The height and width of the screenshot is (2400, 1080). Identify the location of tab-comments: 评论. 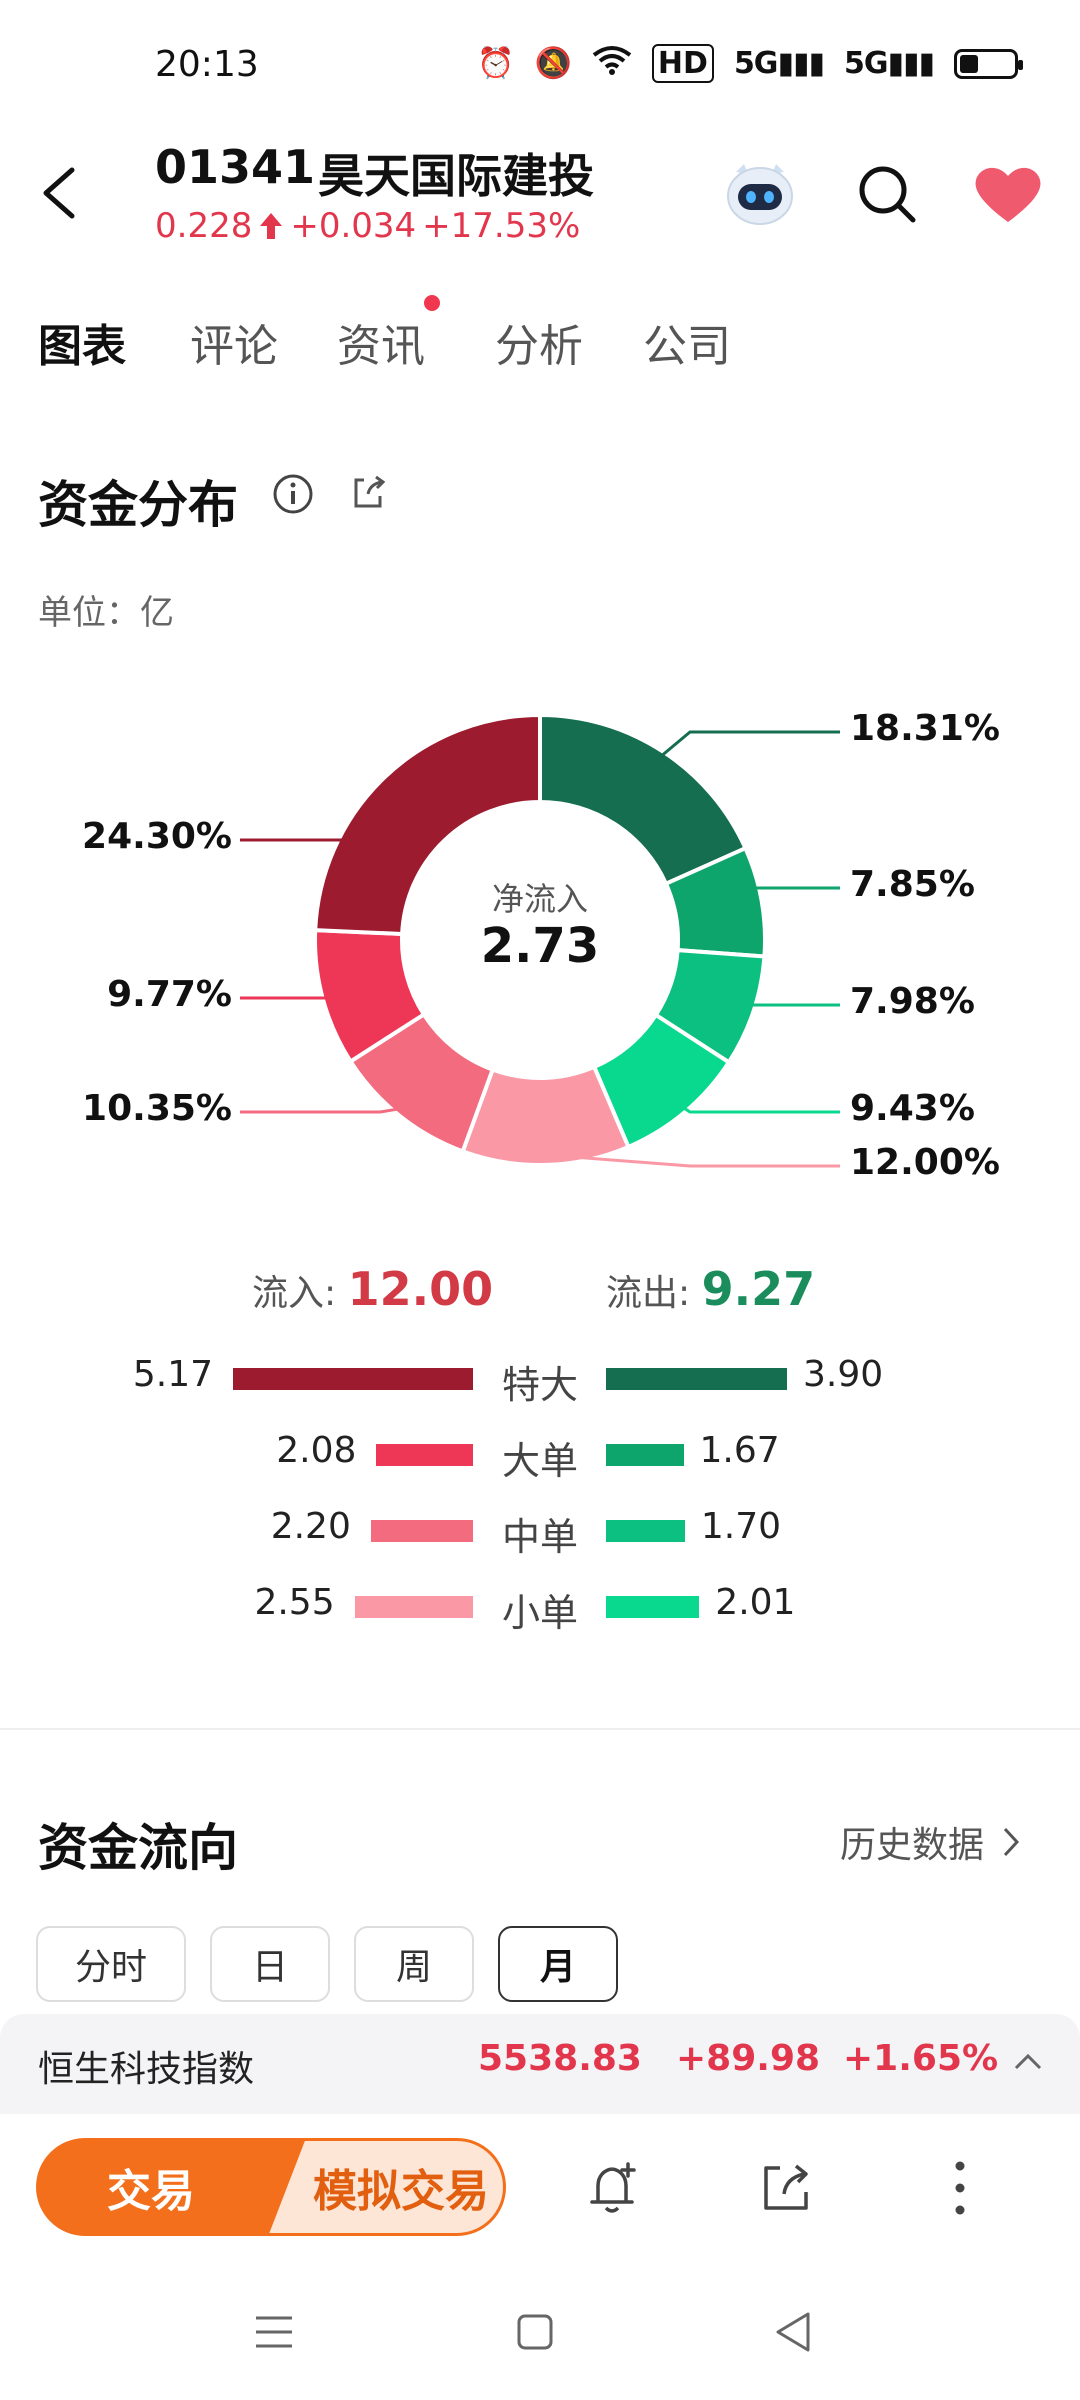
(234, 346).